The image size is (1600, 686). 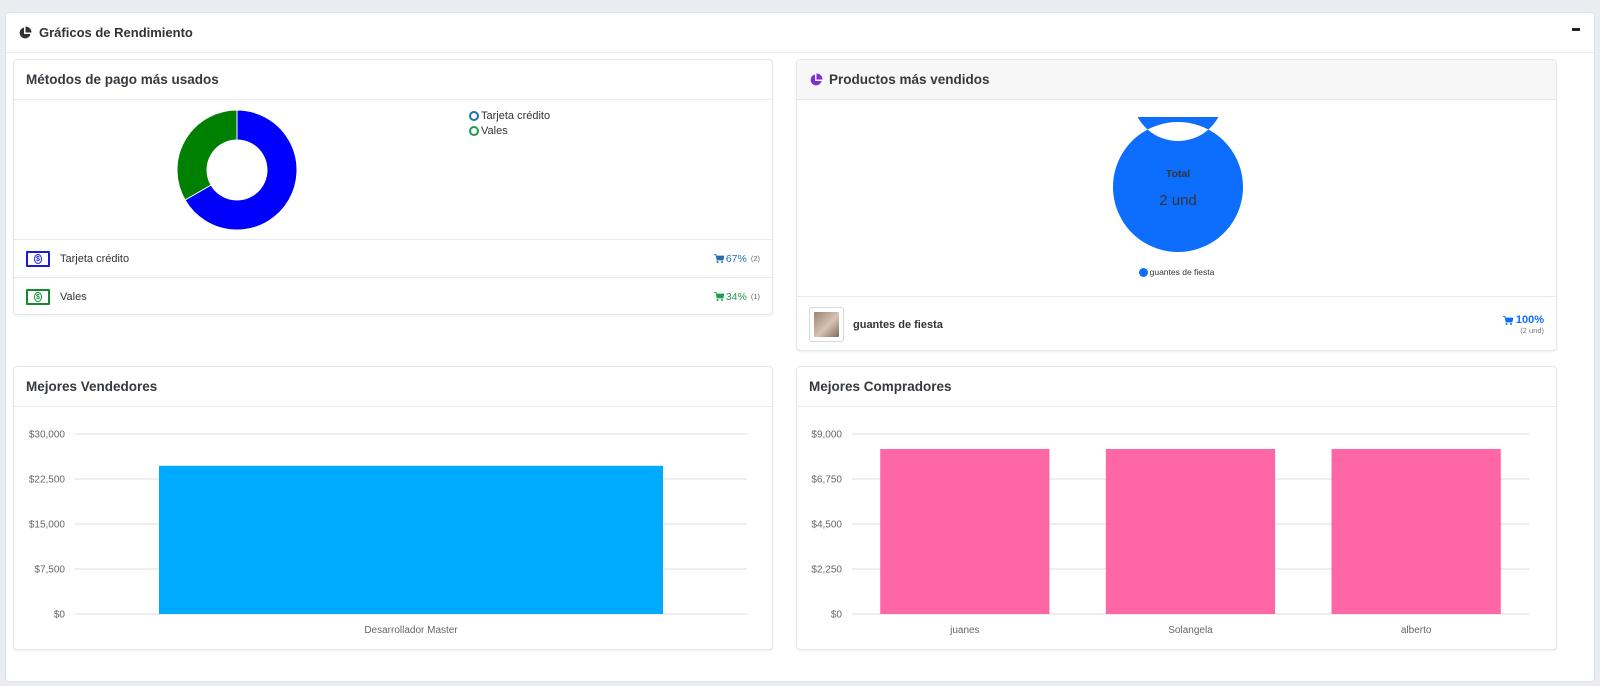 I want to click on donut-slice-tarjeta-crédito, so click(x=241, y=170).